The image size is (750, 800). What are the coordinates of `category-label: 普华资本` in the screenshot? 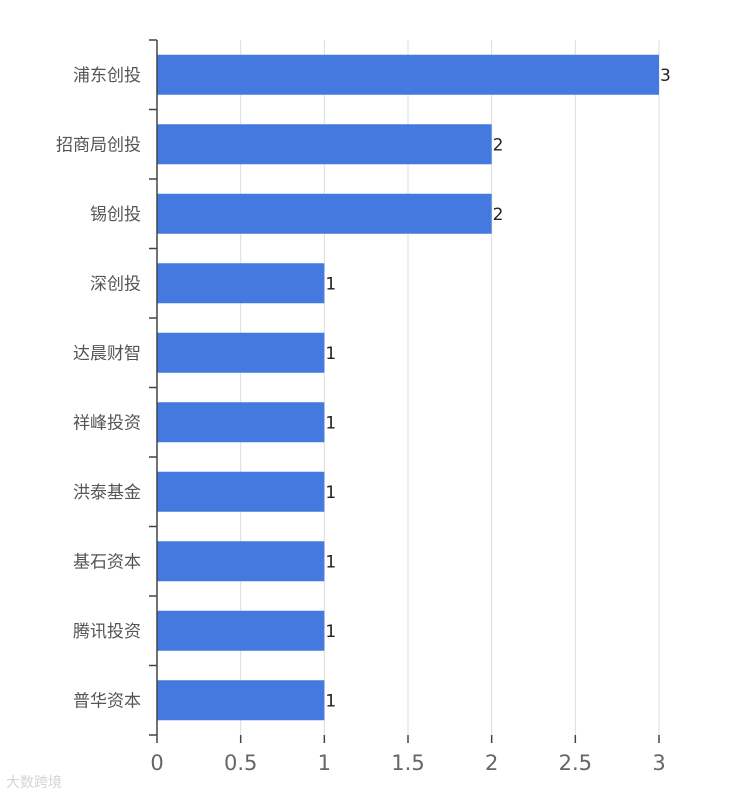 It's located at (107, 701).